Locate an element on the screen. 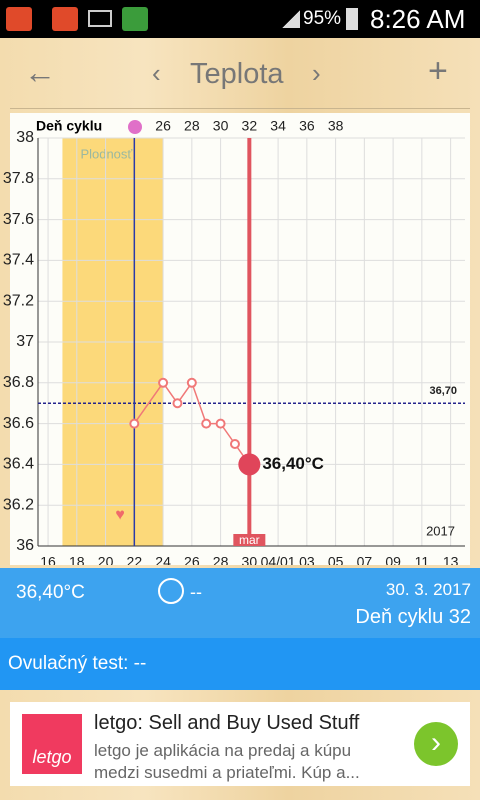 This screenshot has height=800, width=480. y-tick-label: 37 is located at coordinates (25, 341).